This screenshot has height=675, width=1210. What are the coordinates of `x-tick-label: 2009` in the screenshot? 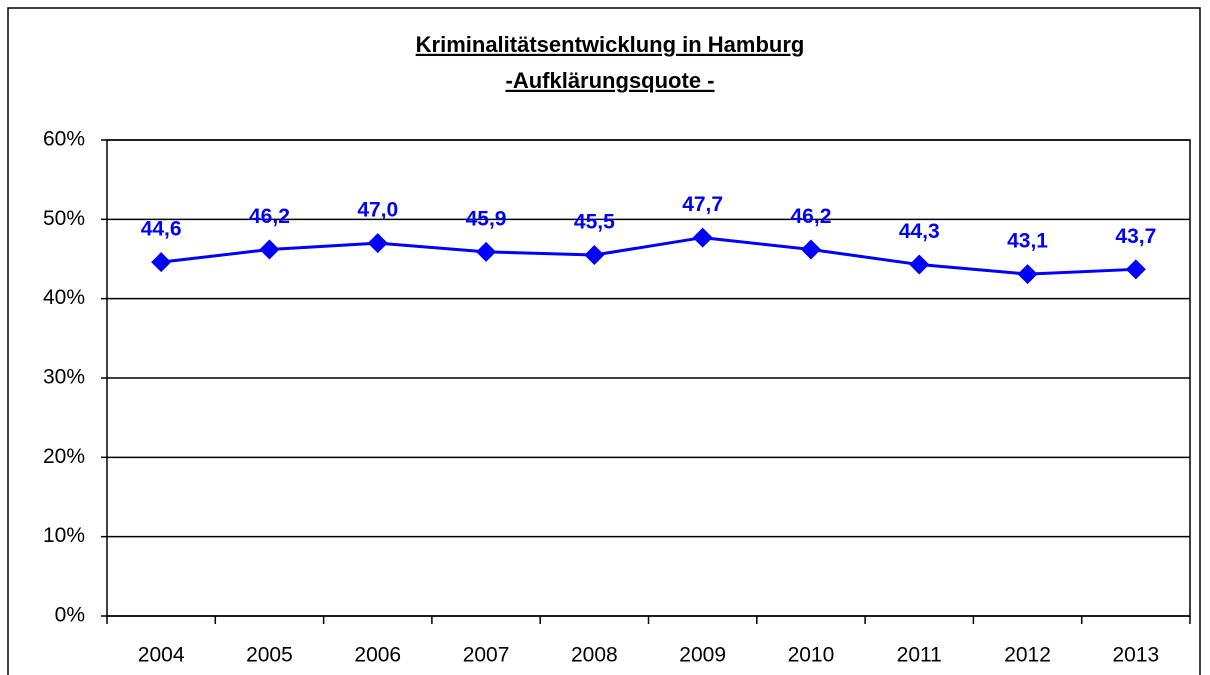 It's located at (702, 655).